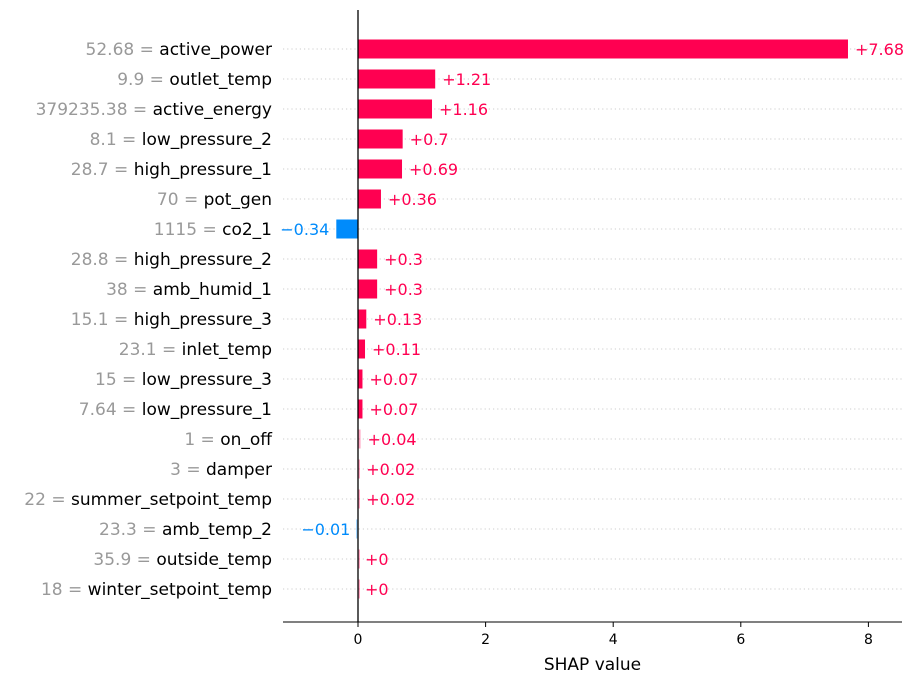  I want to click on feature-name: co2_1, so click(247, 230).